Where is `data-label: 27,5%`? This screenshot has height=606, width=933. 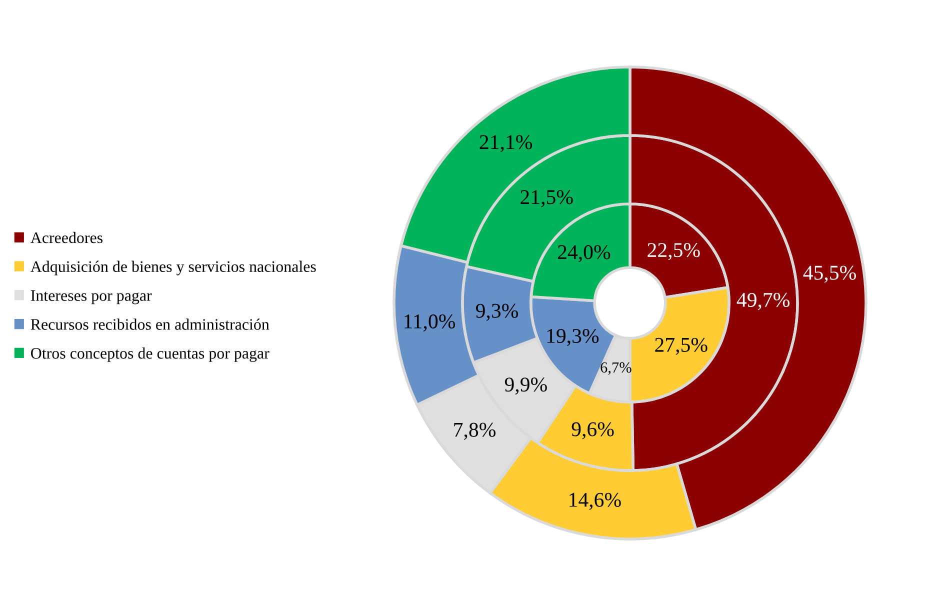
data-label: 27,5% is located at coordinates (681, 346).